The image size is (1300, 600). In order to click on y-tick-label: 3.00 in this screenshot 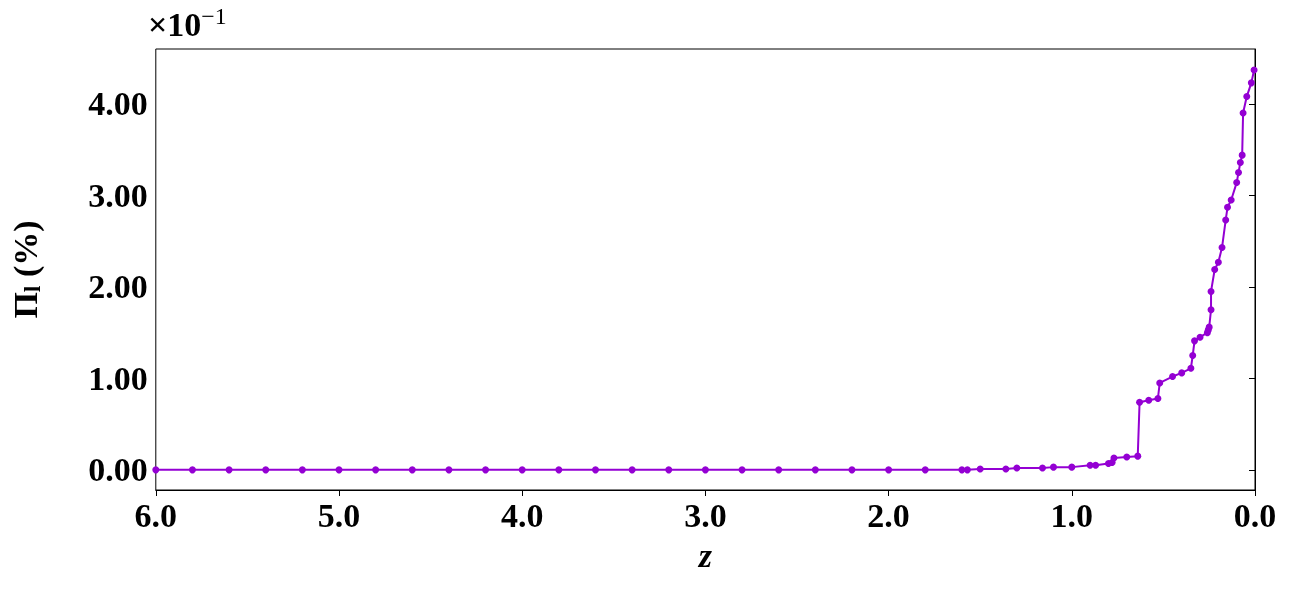, I will do `click(118, 195)`.